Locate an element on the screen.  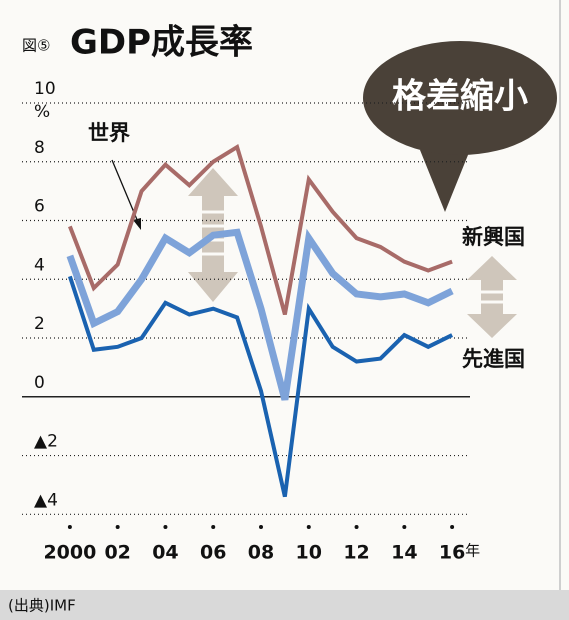
x-tick-label: 02 is located at coordinates (117, 553).